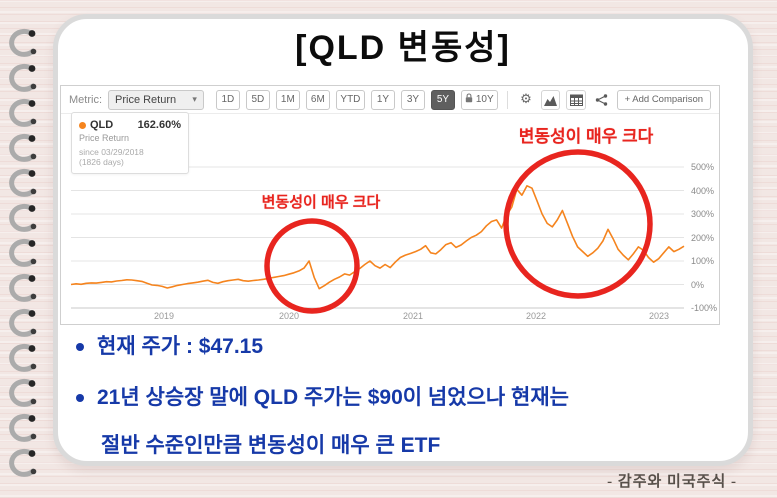  What do you see at coordinates (312, 266) in the screenshot?
I see `volatility-circle-2020` at bounding box center [312, 266].